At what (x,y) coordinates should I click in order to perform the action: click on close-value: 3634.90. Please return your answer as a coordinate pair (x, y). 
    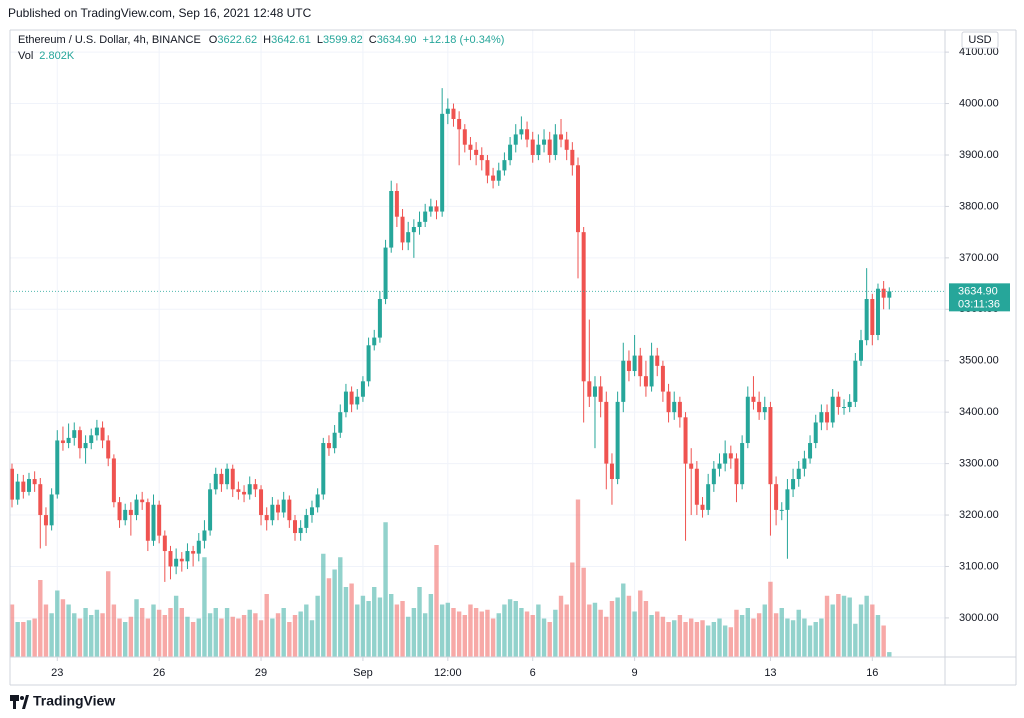
    Looking at the image, I should click on (397, 40).